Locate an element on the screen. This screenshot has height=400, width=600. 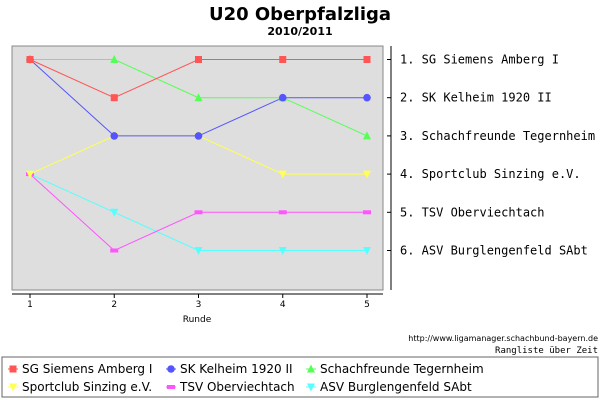
final-ranking-label: 4. Sportclub Sinzing e.V. is located at coordinates (490, 174).